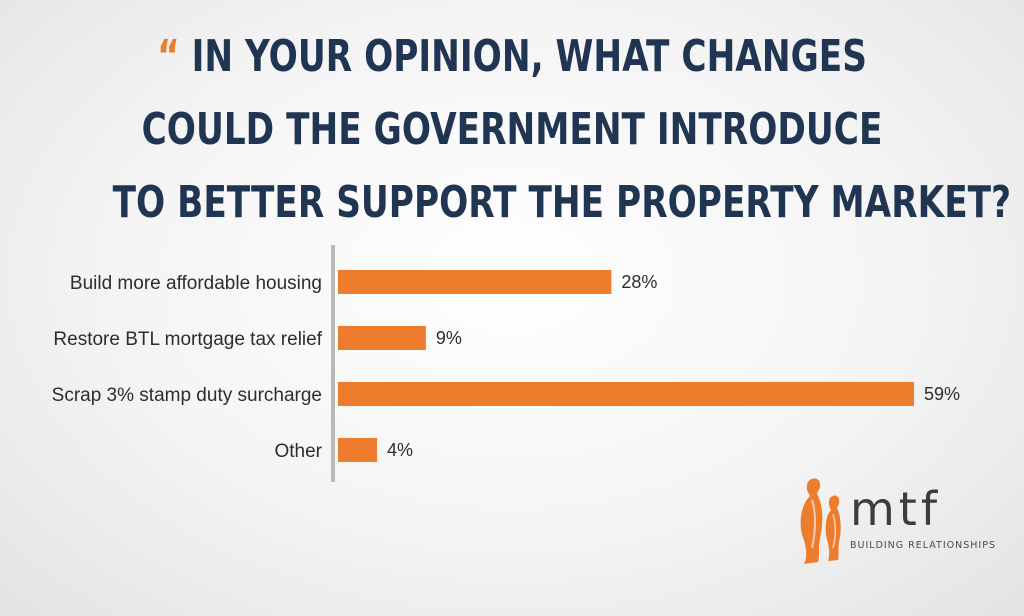 Image resolution: width=1024 pixels, height=616 pixels. I want to click on value-label: 59%, so click(942, 394).